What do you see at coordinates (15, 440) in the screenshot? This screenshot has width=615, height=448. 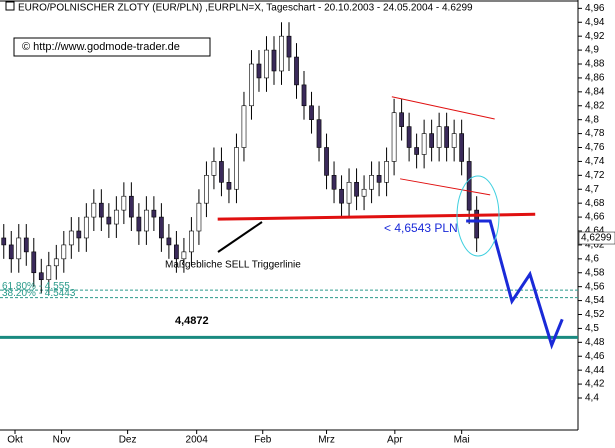 I see `x-tick-label: Okt` at bounding box center [15, 440].